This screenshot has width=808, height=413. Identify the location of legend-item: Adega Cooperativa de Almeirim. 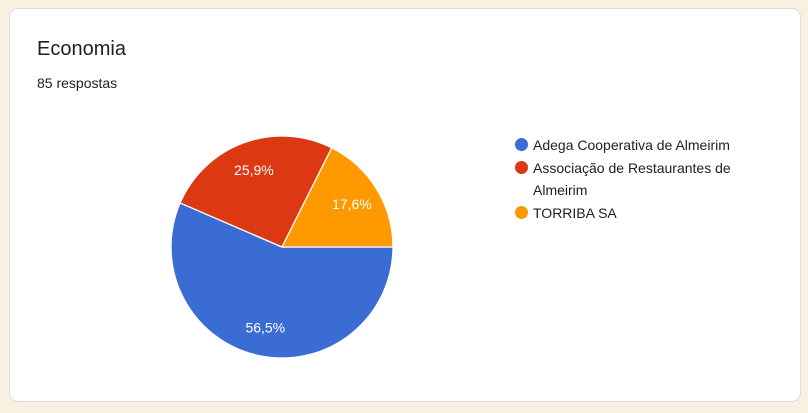
(649, 145).